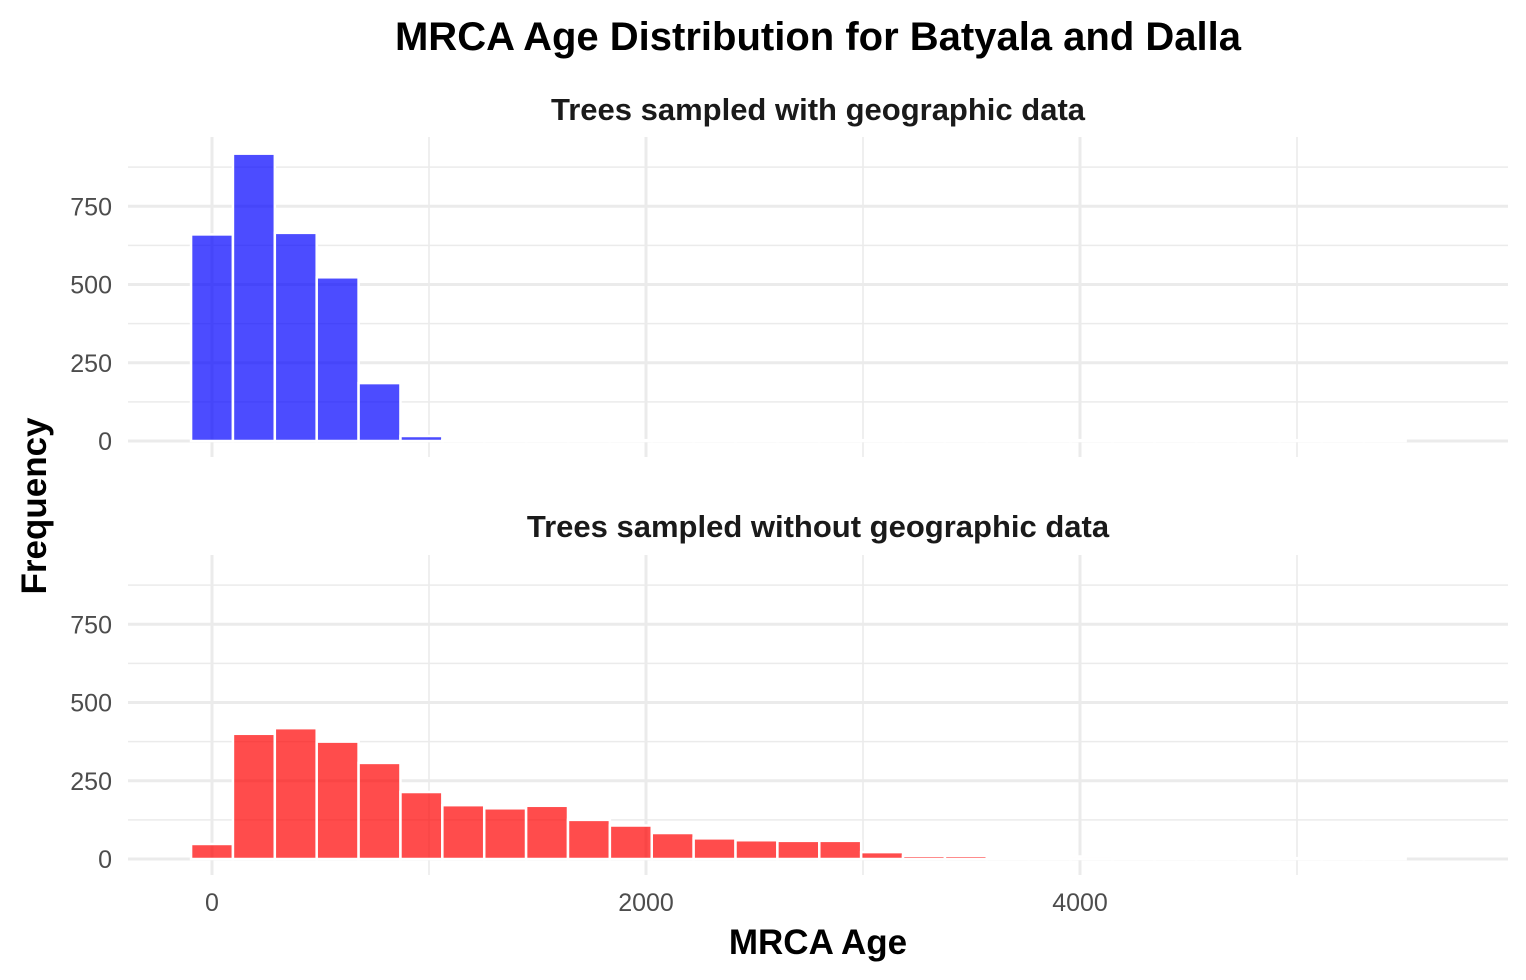 The image size is (1526, 980). Describe the element at coordinates (646, 903) in the screenshot. I see `x-tick-label: 2000` at that location.